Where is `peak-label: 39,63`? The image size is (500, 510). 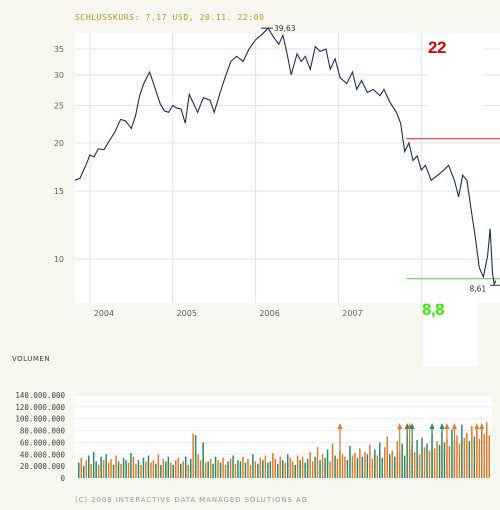 peak-label: 39,63 is located at coordinates (285, 28).